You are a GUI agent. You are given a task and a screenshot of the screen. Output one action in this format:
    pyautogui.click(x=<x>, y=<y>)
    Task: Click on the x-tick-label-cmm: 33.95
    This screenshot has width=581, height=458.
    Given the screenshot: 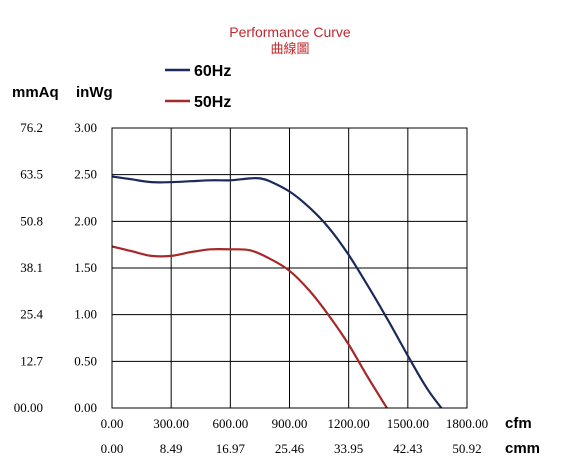 What is the action you would take?
    pyautogui.click(x=348, y=448)
    